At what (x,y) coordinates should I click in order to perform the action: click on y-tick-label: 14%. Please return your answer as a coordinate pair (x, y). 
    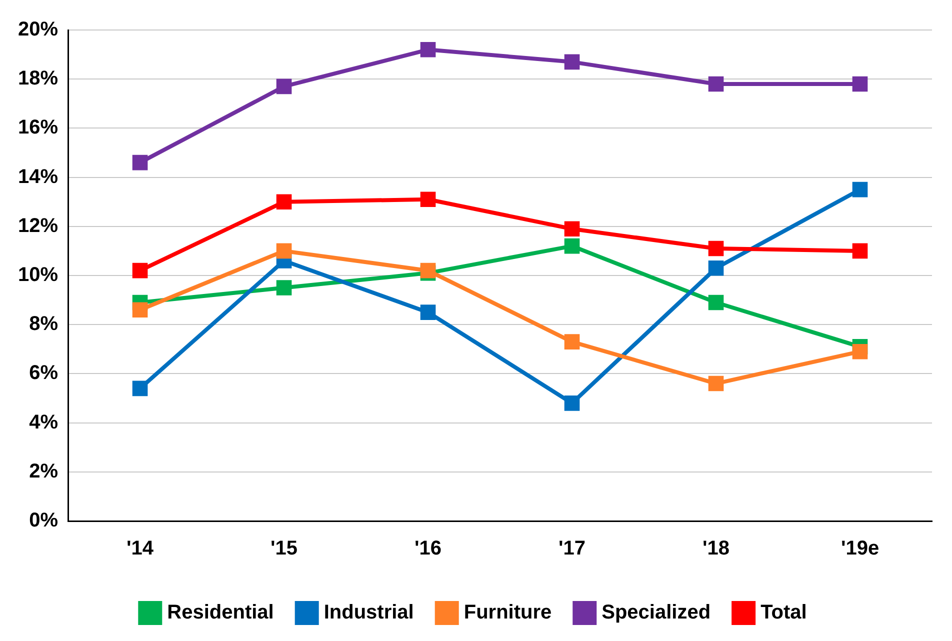
    Looking at the image, I should click on (38, 177).